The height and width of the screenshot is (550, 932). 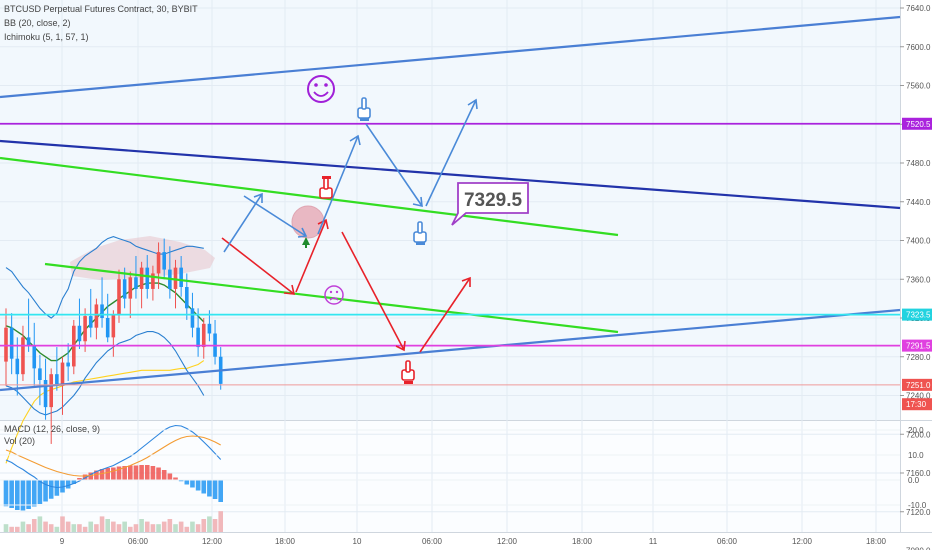 What do you see at coordinates (357, 541) in the screenshot?
I see `time-tick-label: 10` at bounding box center [357, 541].